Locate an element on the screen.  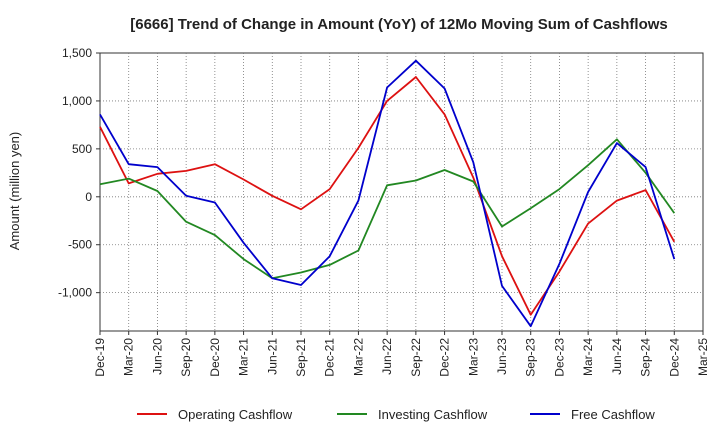
y-axis: 1,500 1,000 500 0 -500 -1,000 is located at coordinates (79, 173).